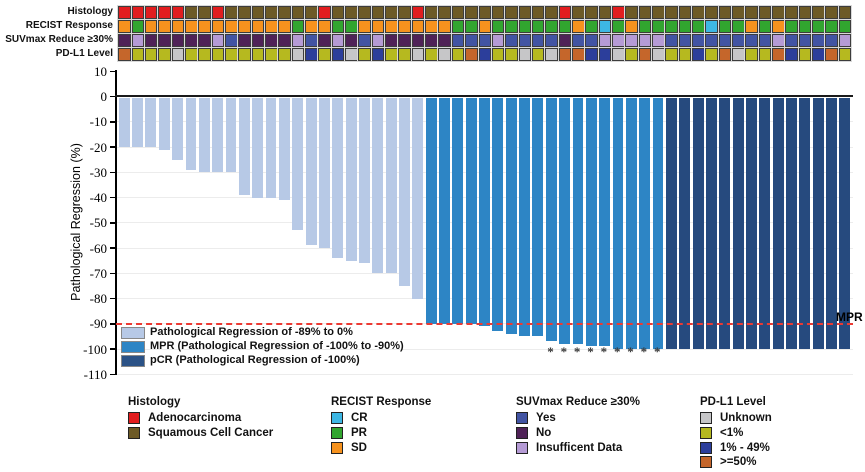 The image size is (865, 472). I want to click on y-tick-label: -60, so click(98, 248).